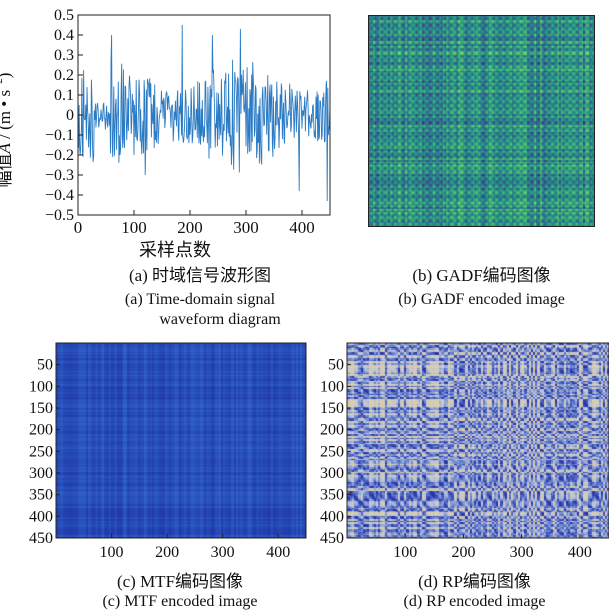 The image size is (609, 613). Describe the element at coordinates (70, 115) in the screenshot. I see `y-tick-label: 0` at that location.